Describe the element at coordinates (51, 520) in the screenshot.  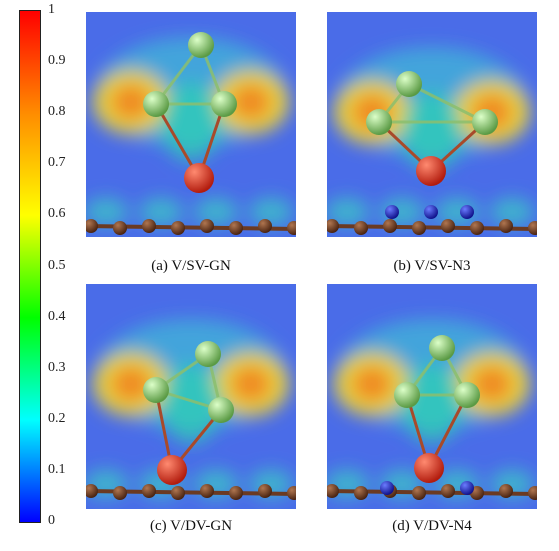
I see `colorbar-tick-label: 0` at that location.